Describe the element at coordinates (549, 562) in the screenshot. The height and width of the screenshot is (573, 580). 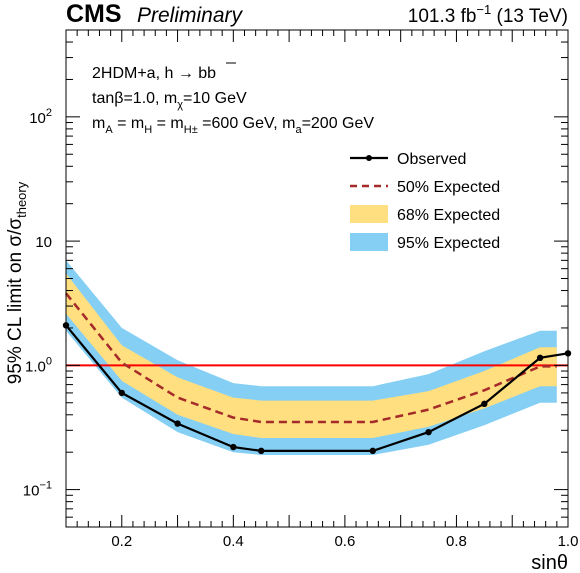
I see `x-axis-title: sinθ` at that location.